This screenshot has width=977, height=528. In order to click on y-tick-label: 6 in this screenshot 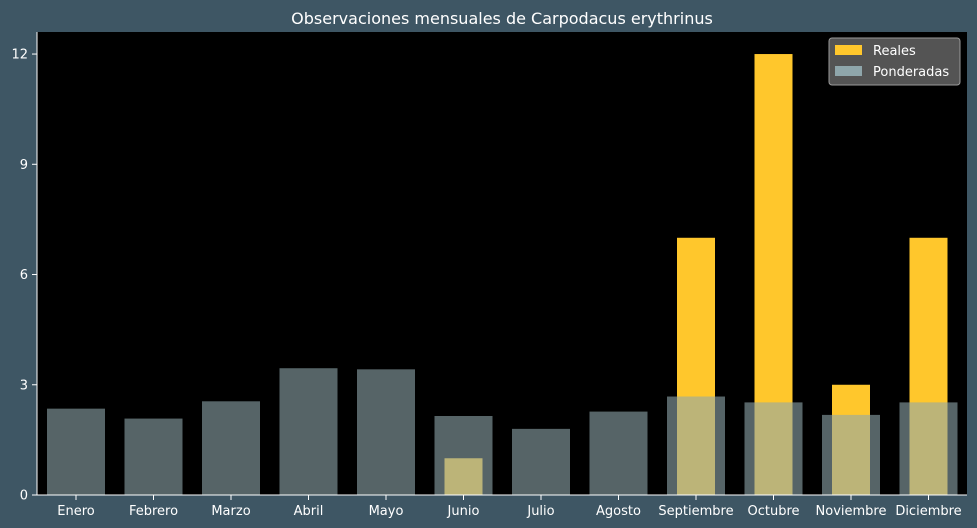, I will do `click(24, 275)`.